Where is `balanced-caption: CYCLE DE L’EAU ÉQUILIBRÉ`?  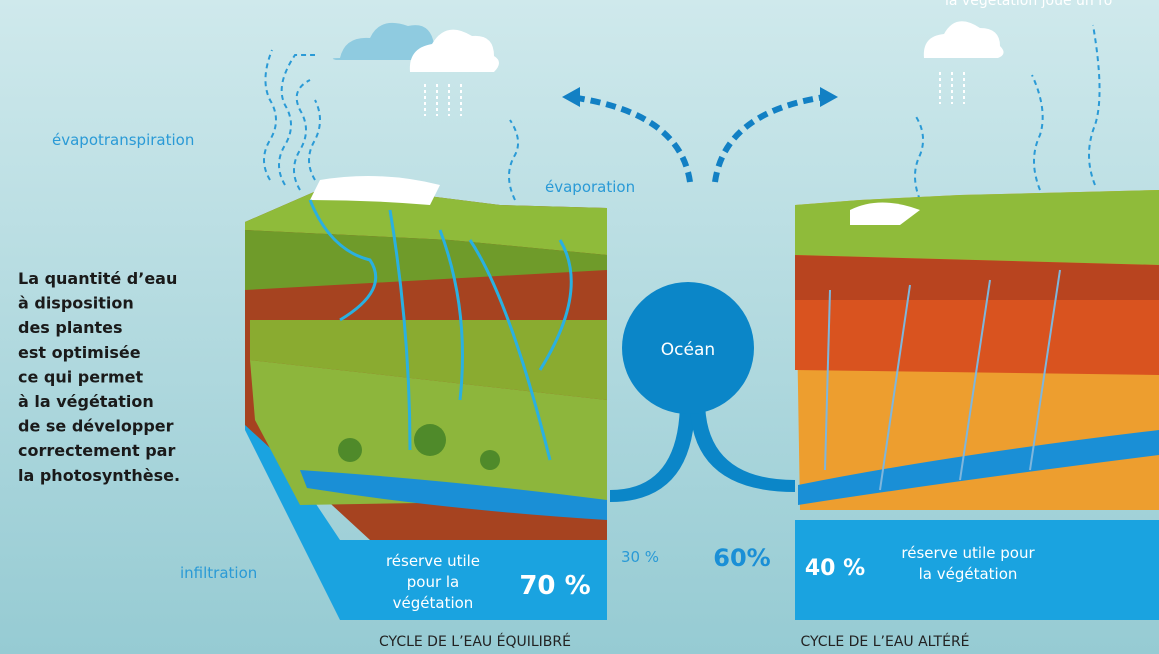
balanced-caption: CYCLE DE L’EAU ÉQUILIBRÉ is located at coordinates (475, 641).